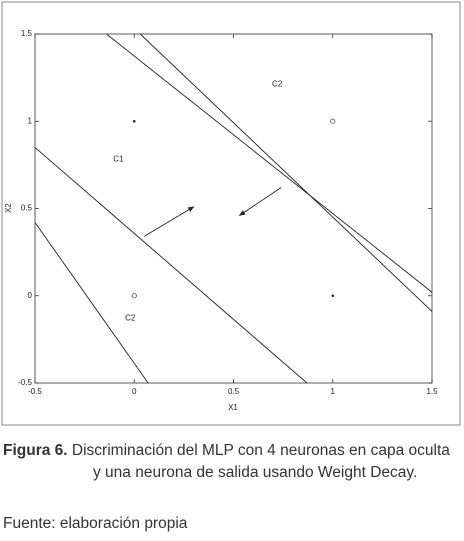  I want to click on annotation: C1, so click(118, 159).